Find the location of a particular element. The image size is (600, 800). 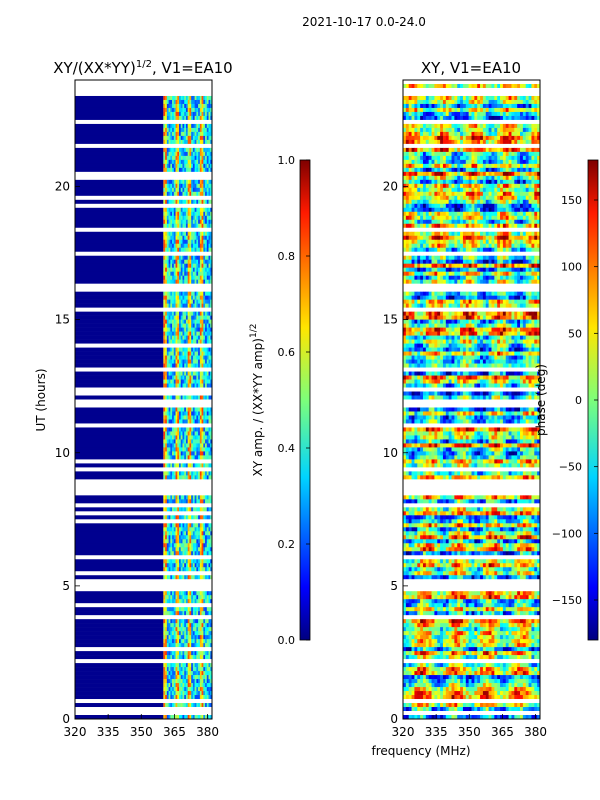

phase-panel-title: XY, V1=EA10 is located at coordinates (471, 68).